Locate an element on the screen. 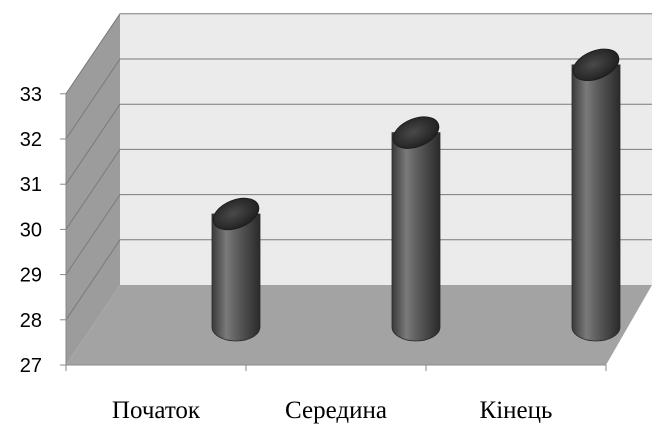  x-tick-labels: Початок Середина Кінець is located at coordinates (336, 394).